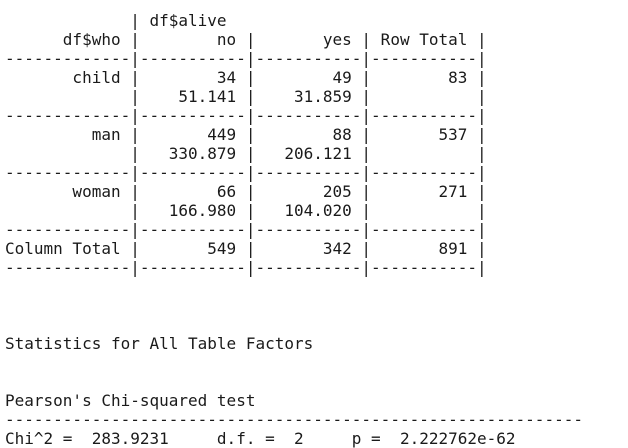  What do you see at coordinates (246, 134) in the screenshot?
I see `crosstab-row-man-counts: man | 449 | 88 | 537 |` at bounding box center [246, 134].